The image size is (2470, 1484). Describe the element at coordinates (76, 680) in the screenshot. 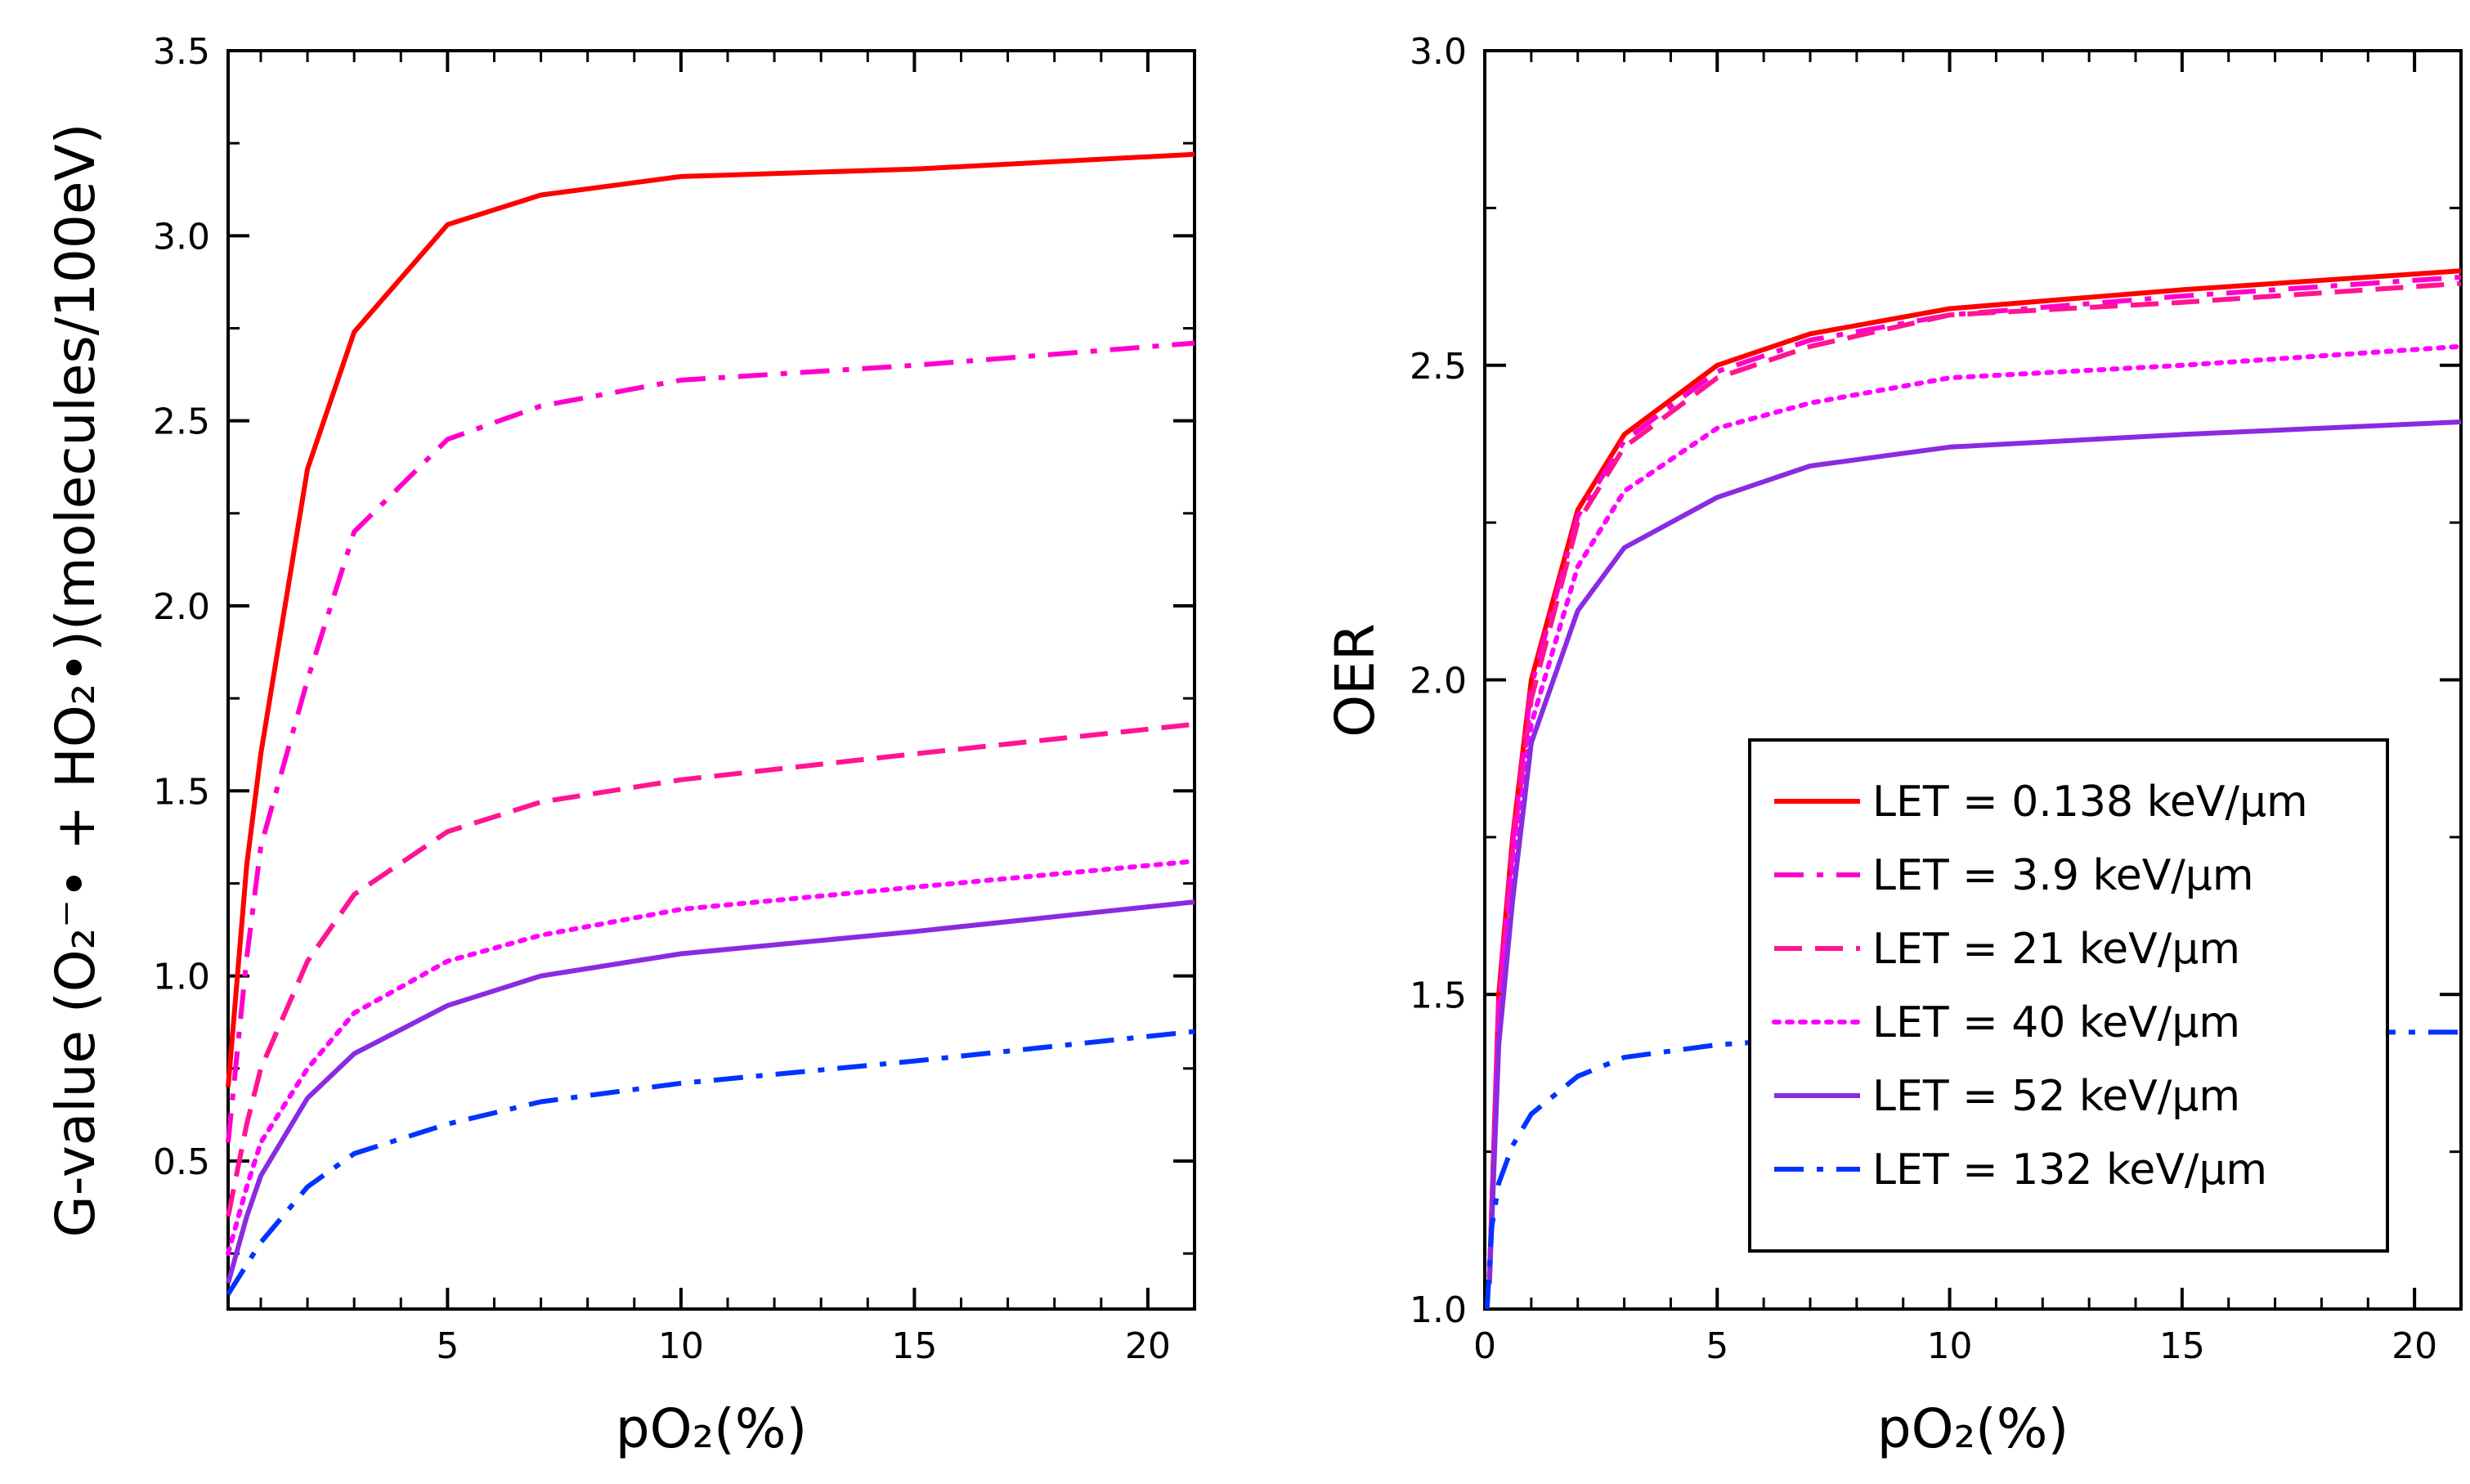

I see `left-y-axis-label: G-value (O₂⁻• + HO₂•)(molecules/100eV)` at that location.